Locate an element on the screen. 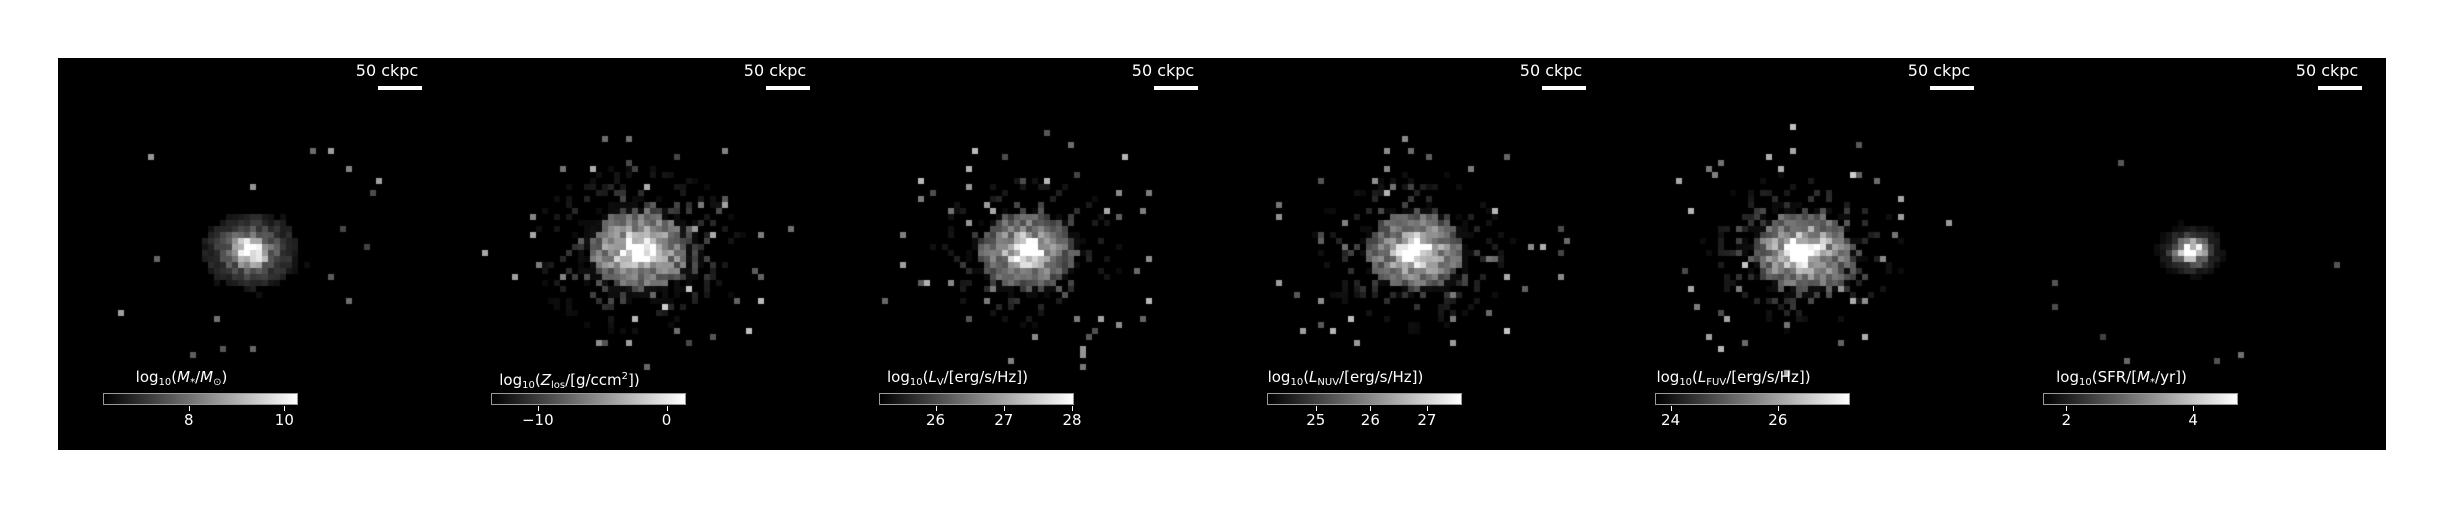  panel-star-formation-rate: 50 ckpc log10(SFR/[M*/yr]) 2 4 is located at coordinates (2192, 254).